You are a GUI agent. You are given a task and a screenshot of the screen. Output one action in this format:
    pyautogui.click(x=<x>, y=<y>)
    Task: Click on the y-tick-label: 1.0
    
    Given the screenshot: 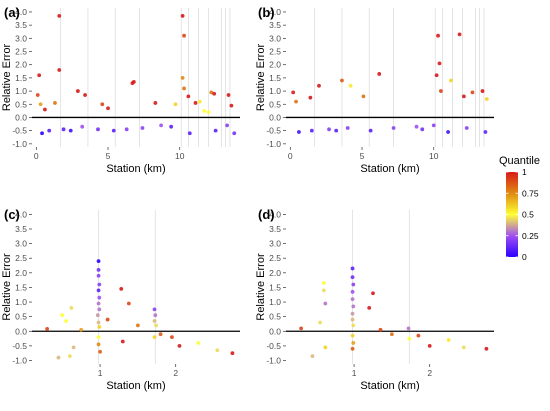 What is the action you would take?
    pyautogui.click(x=275, y=91)
    